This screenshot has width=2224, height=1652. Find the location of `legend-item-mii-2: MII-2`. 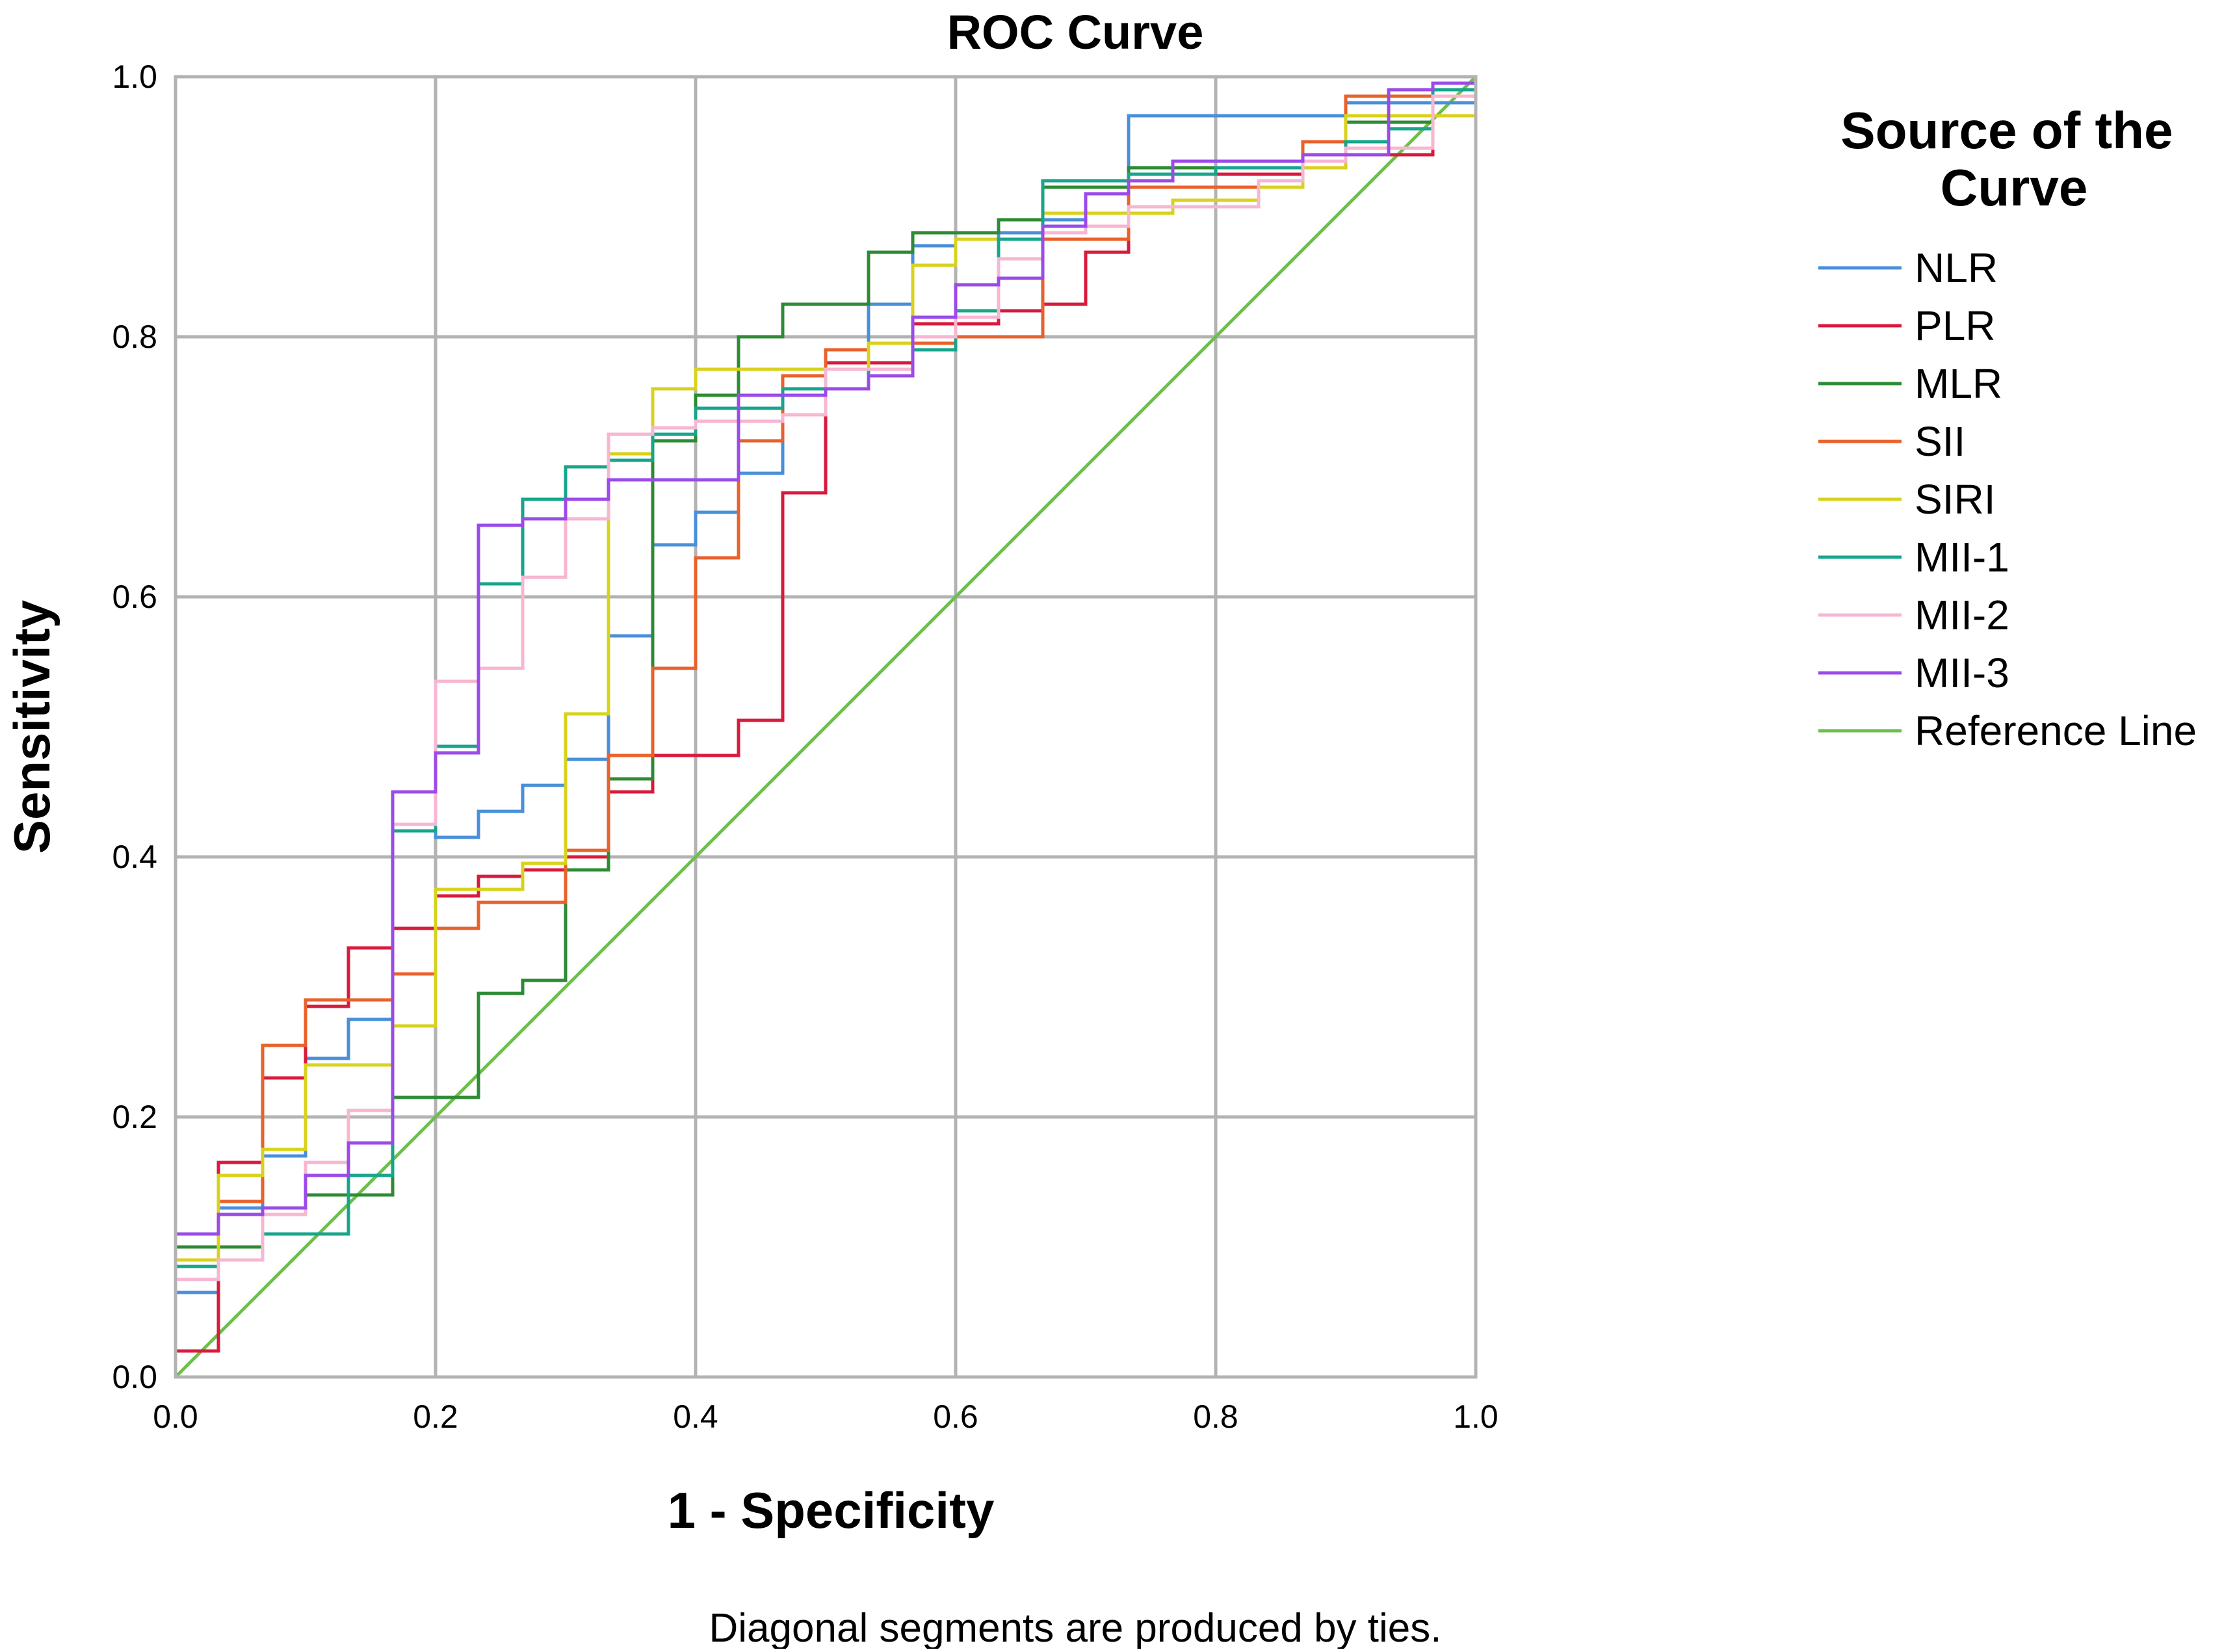

legend-item-mii-2: MII-2 is located at coordinates (1913, 615).